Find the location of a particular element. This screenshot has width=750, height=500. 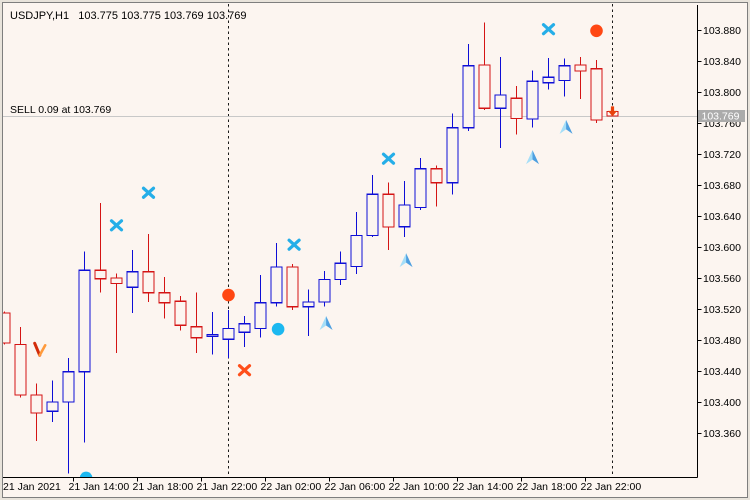

y-axis-label: 103.800 is located at coordinates (722, 93).